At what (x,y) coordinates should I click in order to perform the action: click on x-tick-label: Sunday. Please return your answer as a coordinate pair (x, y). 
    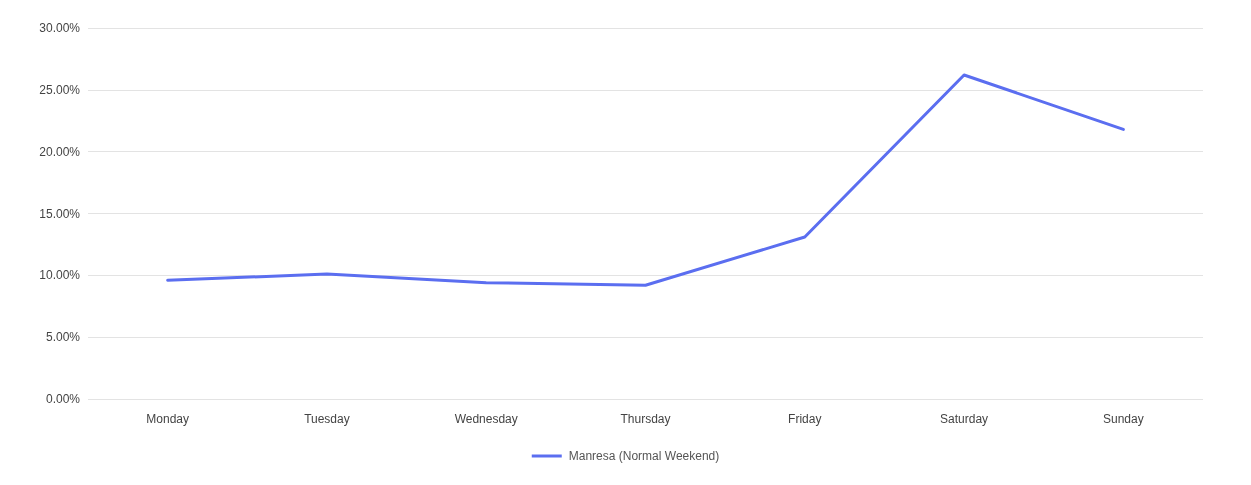
    Looking at the image, I should click on (1123, 419).